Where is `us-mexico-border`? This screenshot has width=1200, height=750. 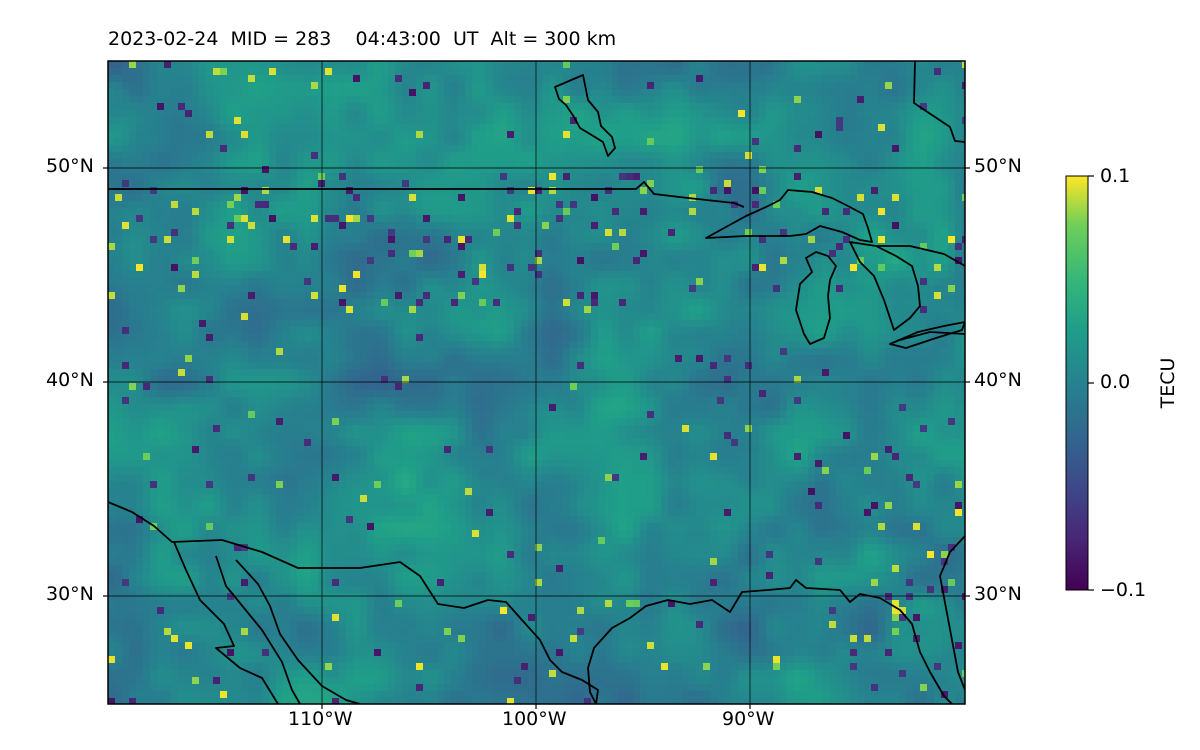
us-mexico-border is located at coordinates (353, 602).